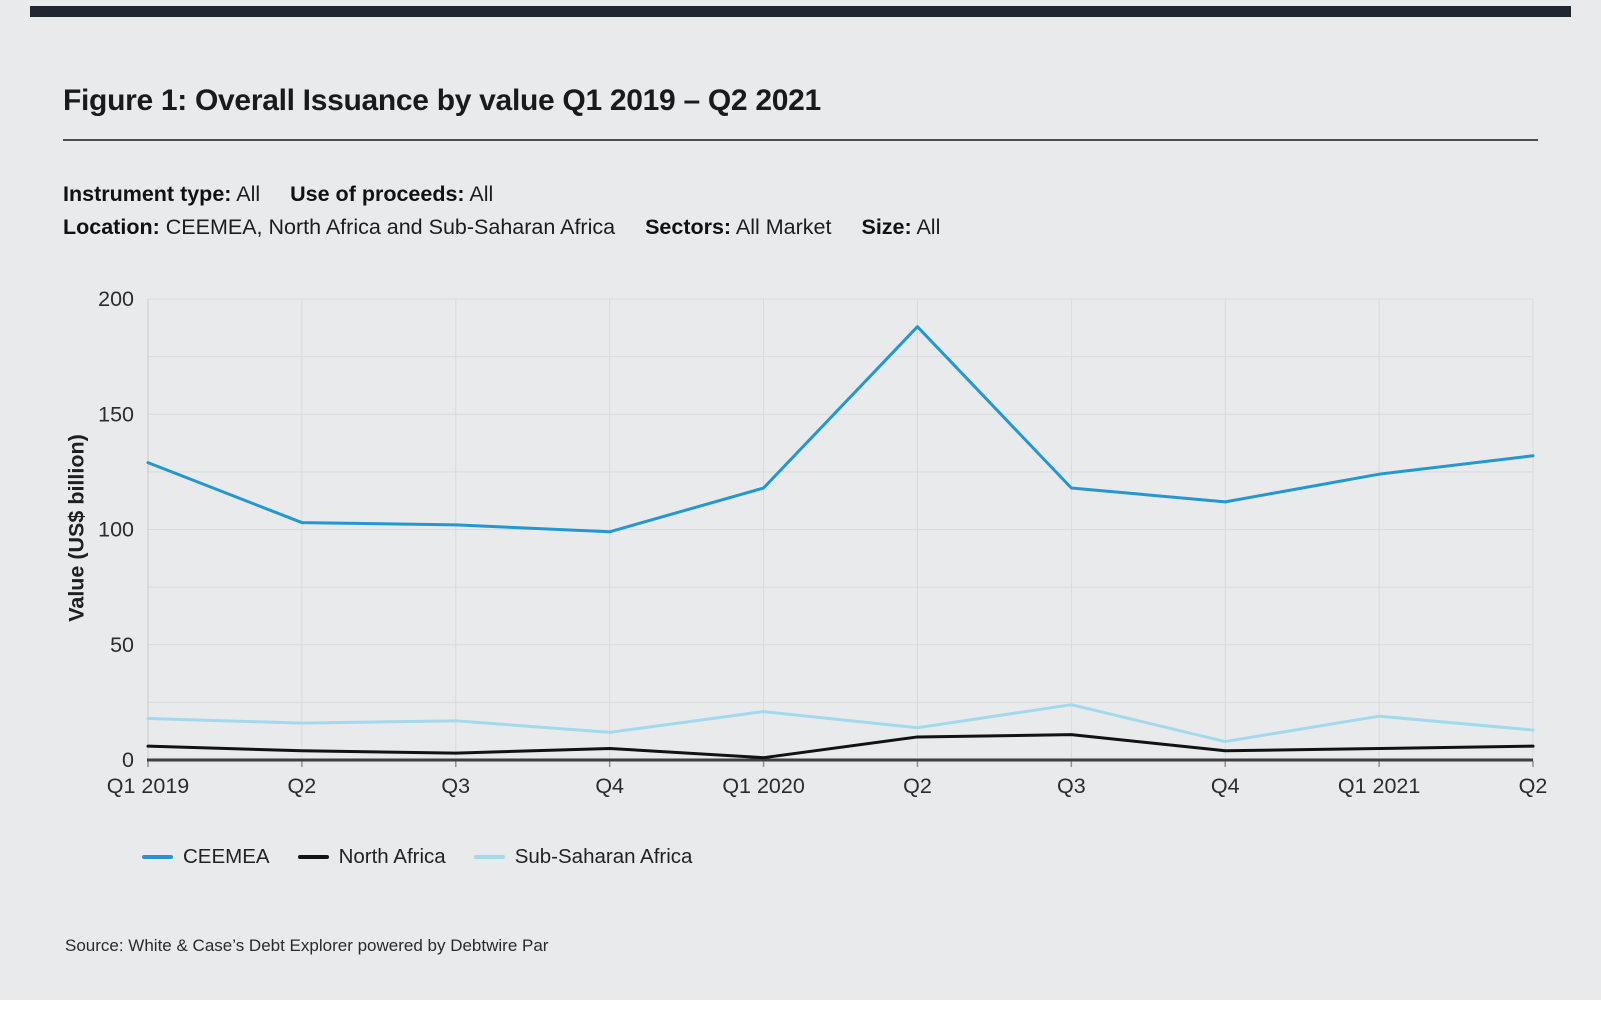  I want to click on filter-size: Size: All, so click(901, 227).